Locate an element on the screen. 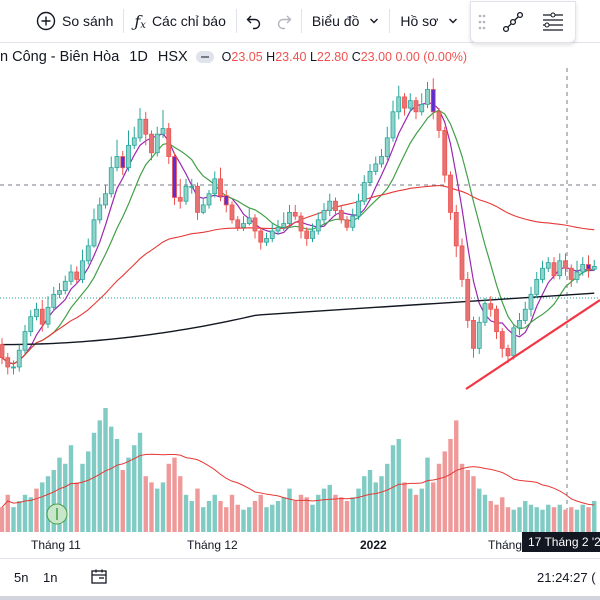 The image size is (600, 600). plus-circle-icon is located at coordinates (46, 21).